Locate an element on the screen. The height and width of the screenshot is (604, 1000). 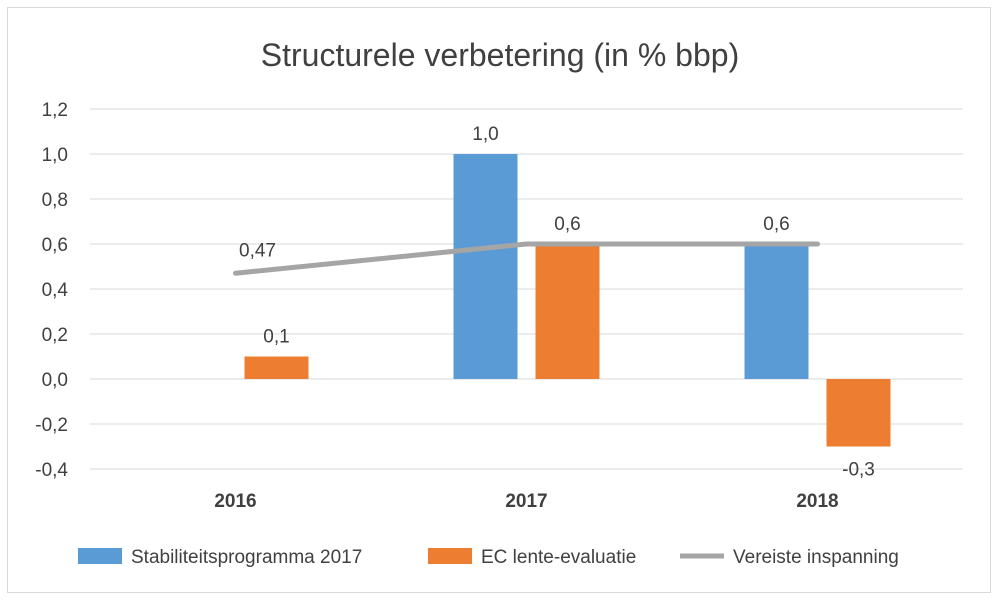
x-tick-label: 2017 is located at coordinates (526, 501).